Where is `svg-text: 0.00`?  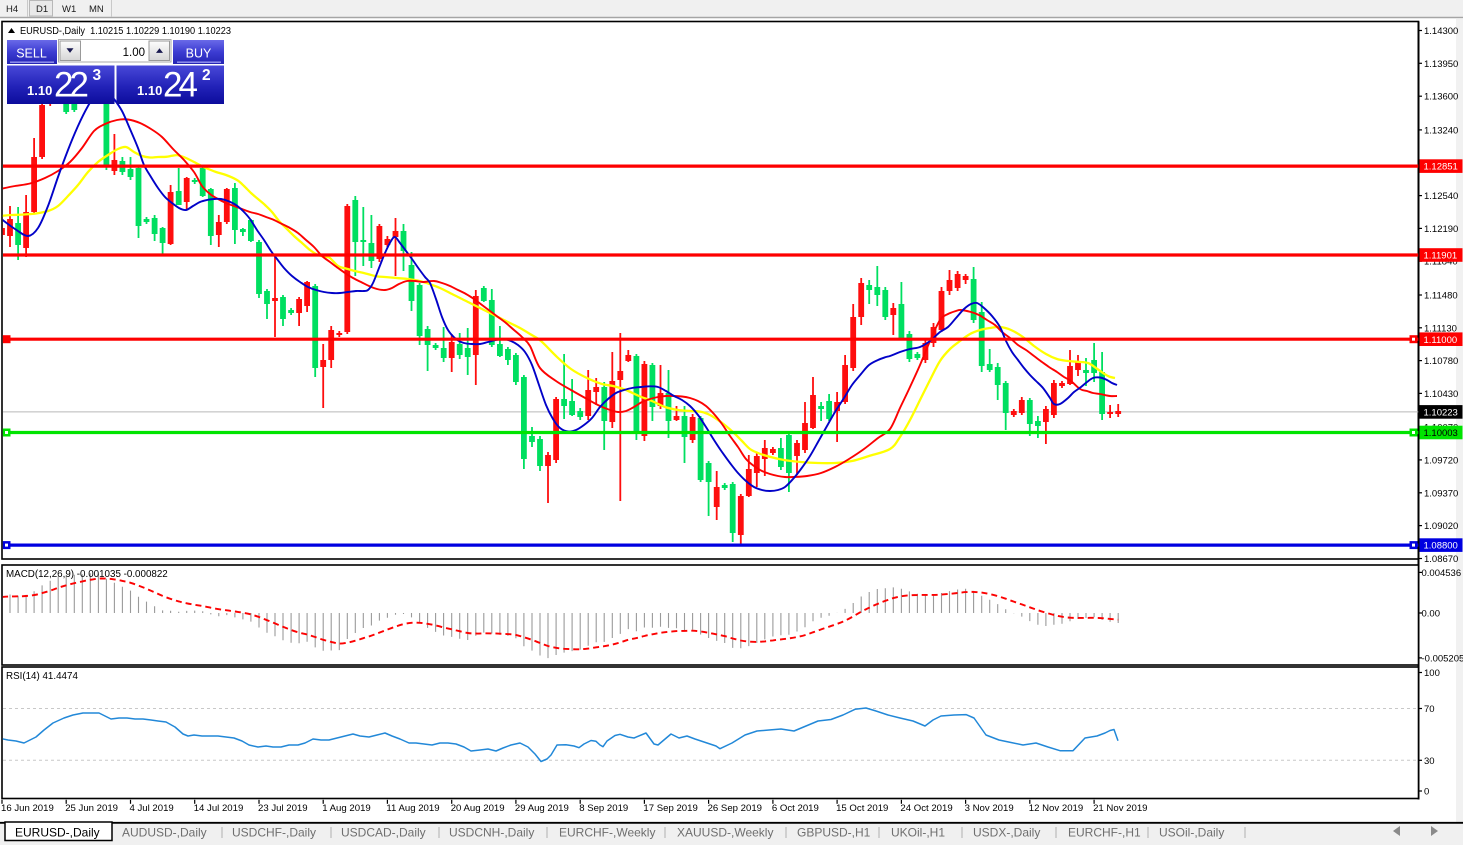
svg-text: 0.00 is located at coordinates (1431, 614).